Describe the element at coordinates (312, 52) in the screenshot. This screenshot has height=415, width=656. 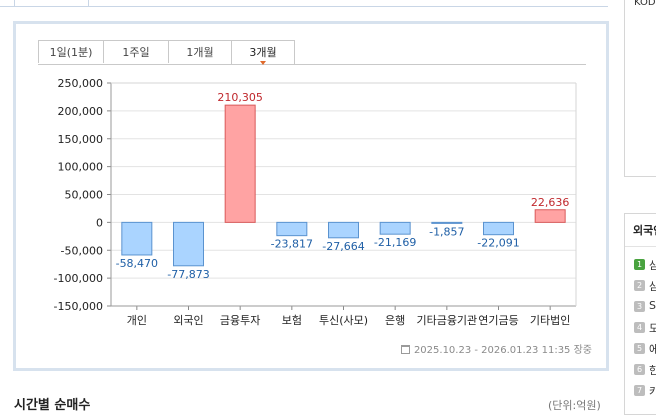
I see `period-tabs: 1일(1분) 1주일 1개월 3개월` at that location.